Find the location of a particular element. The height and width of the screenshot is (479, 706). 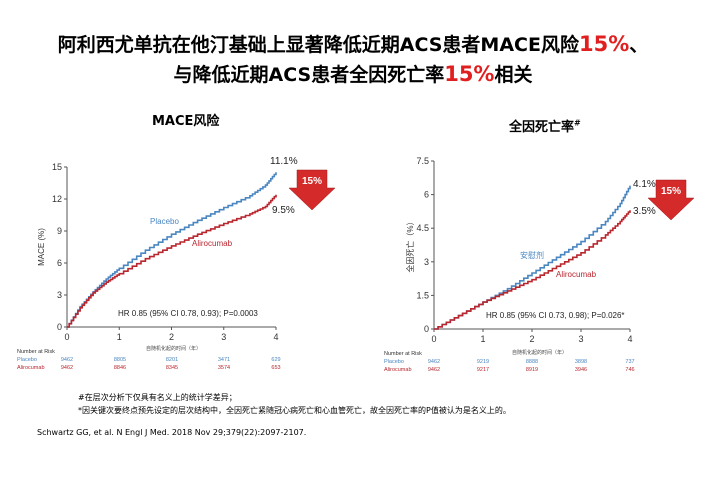

mortality-alirocumab-series-label: Alirocumab is located at coordinates (576, 274).